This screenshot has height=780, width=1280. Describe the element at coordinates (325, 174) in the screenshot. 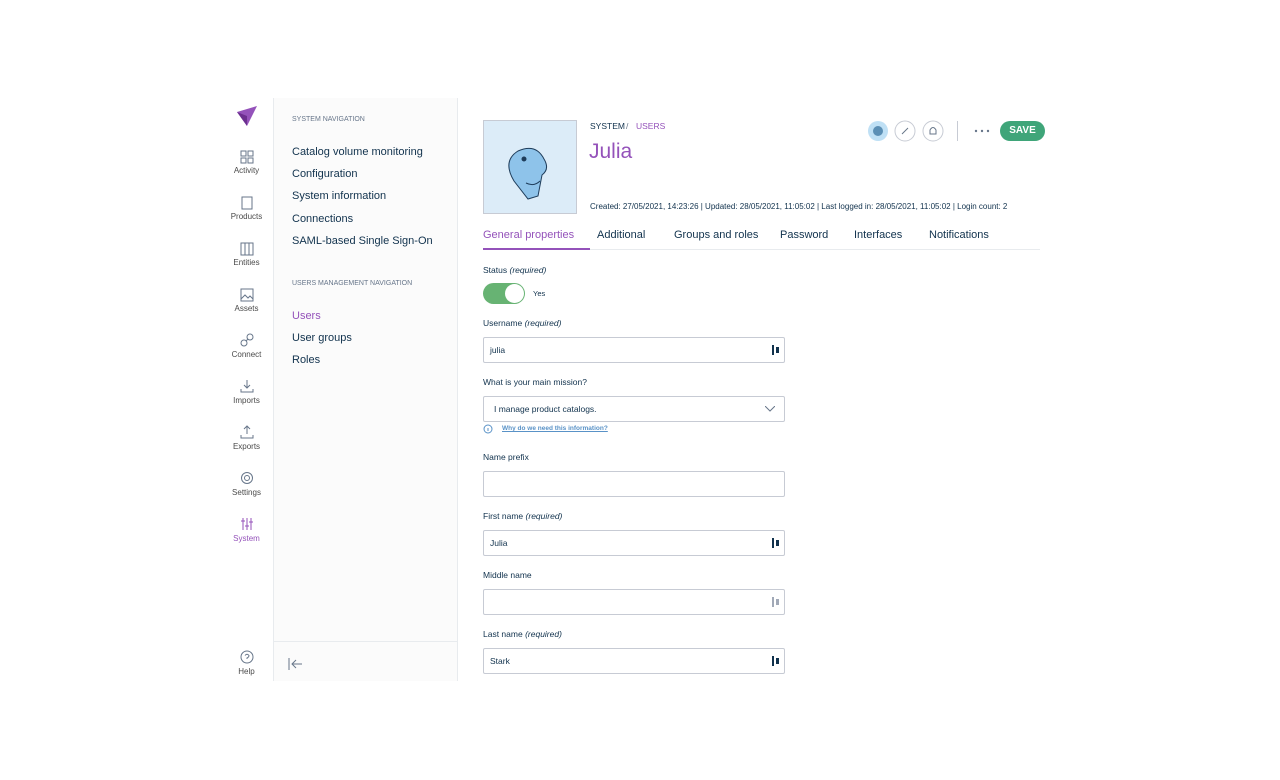

I see `nav-item: Configuration` at that location.